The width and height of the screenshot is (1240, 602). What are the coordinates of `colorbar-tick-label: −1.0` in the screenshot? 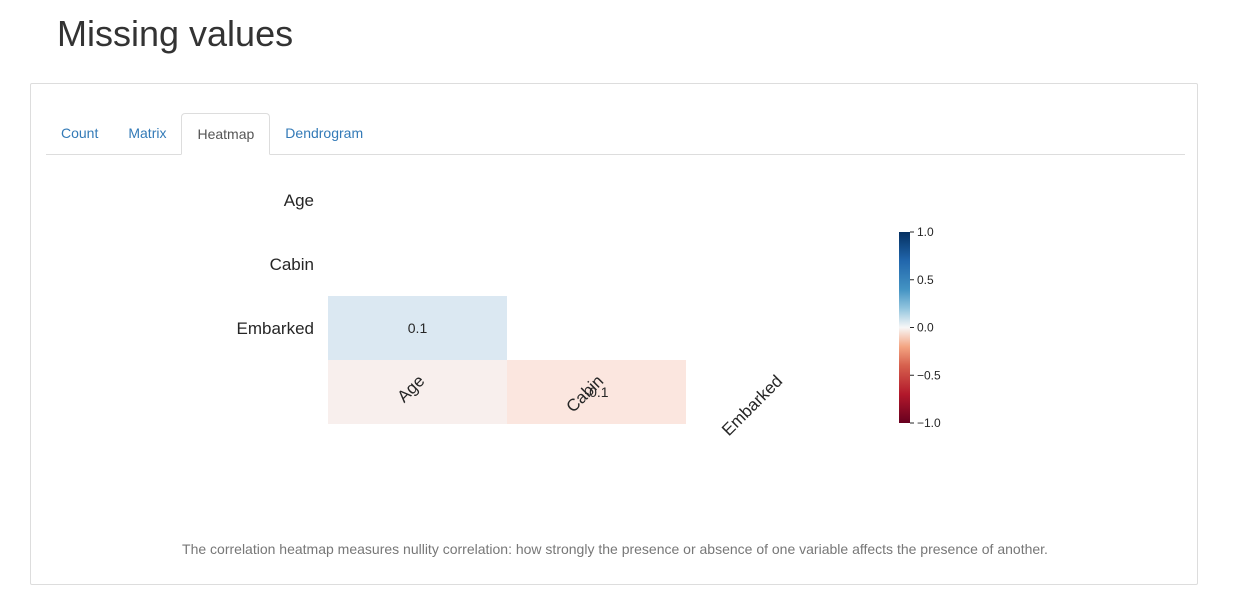 It's located at (929, 423).